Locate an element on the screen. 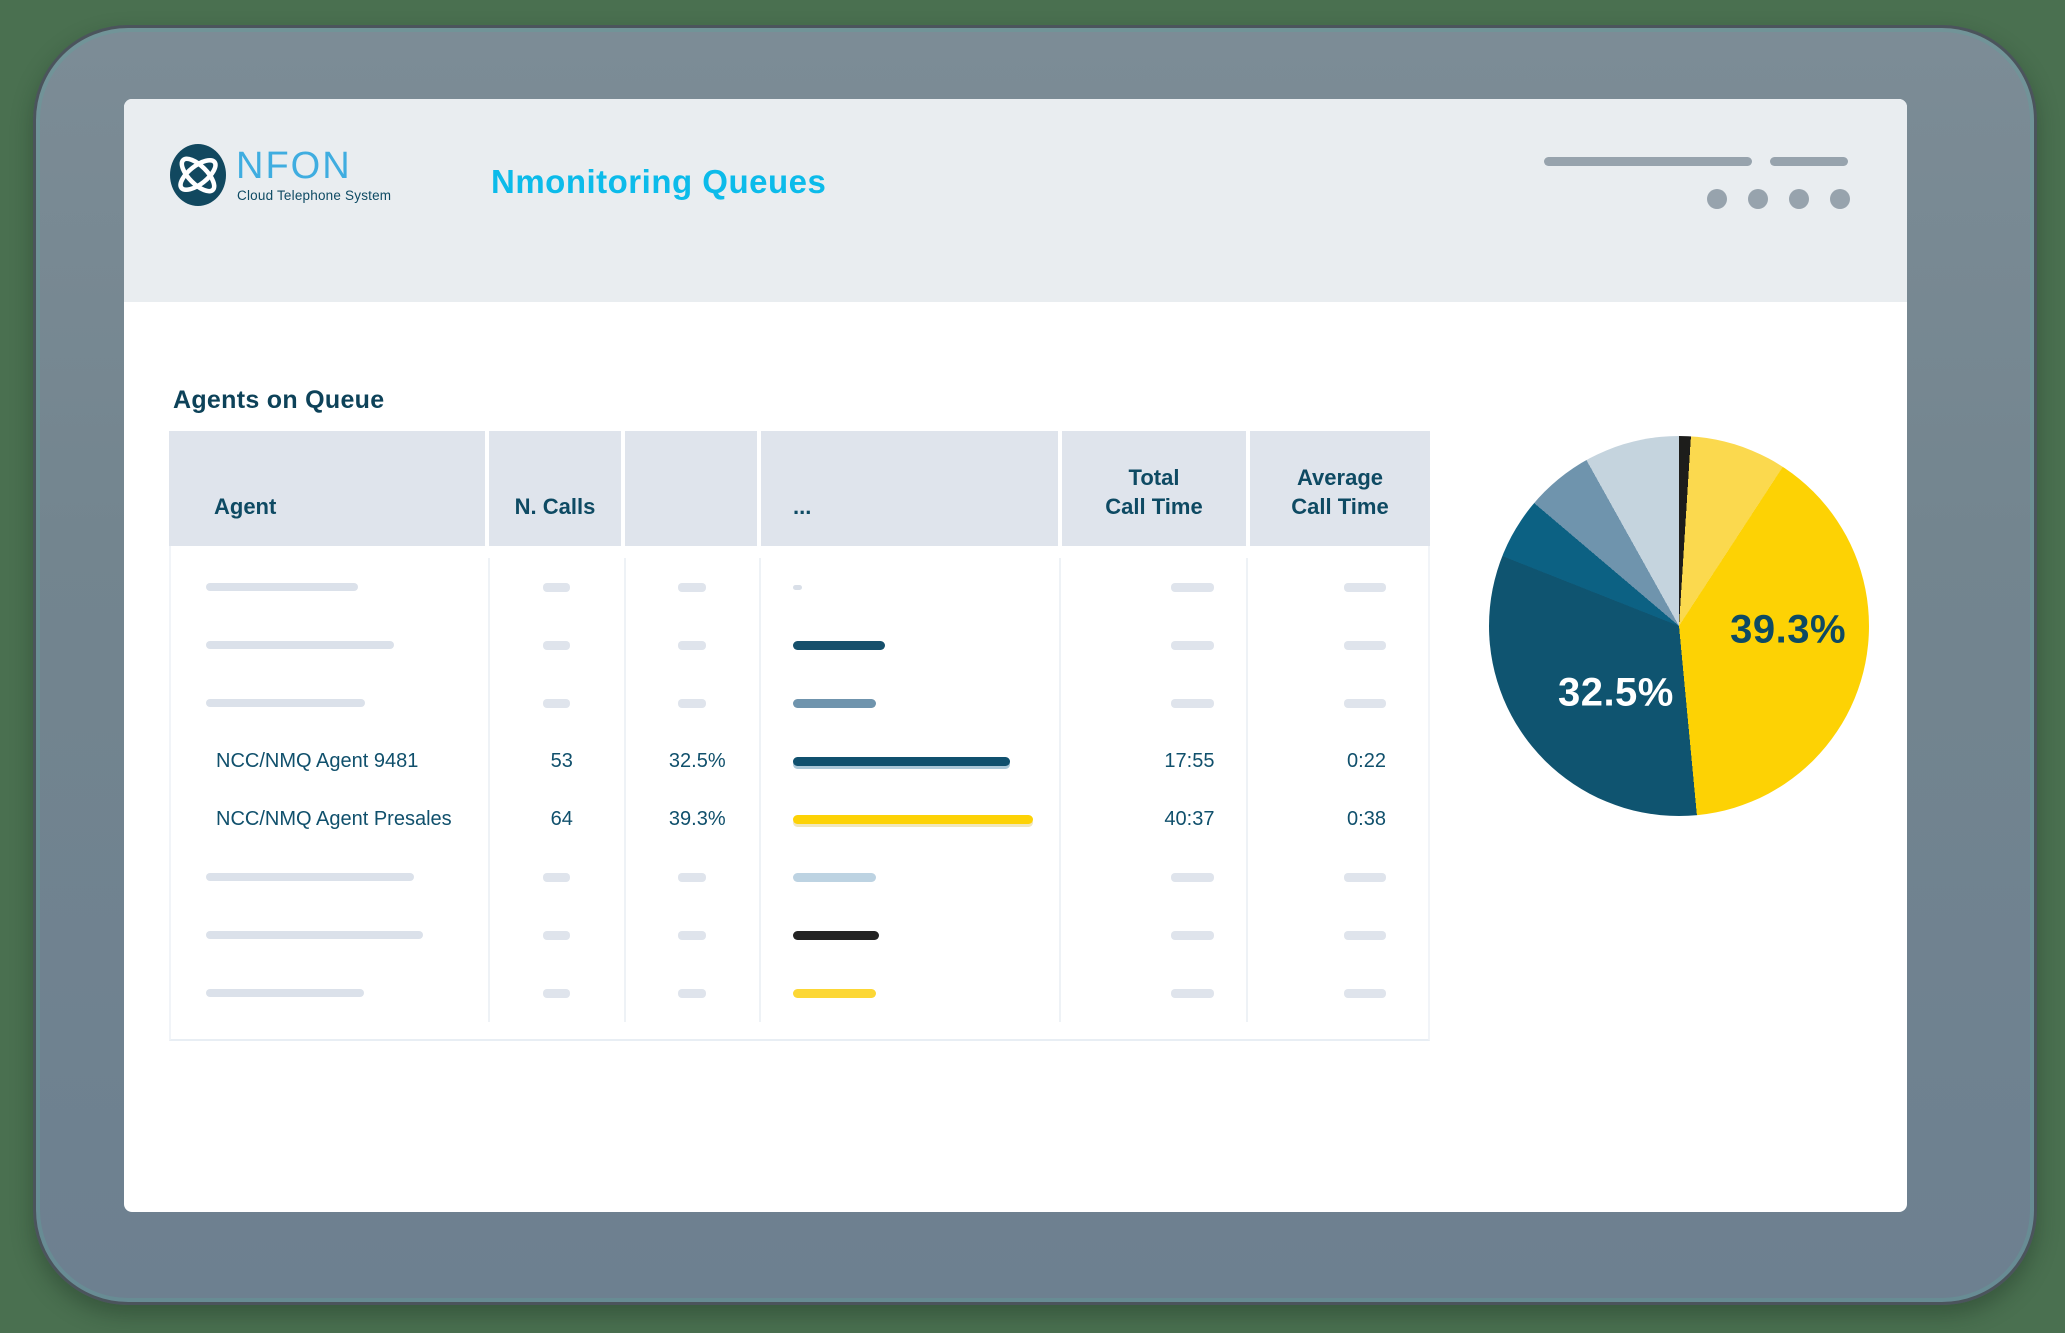 This screenshot has width=2065, height=1333. n-calls-value: 64 is located at coordinates (561, 818).